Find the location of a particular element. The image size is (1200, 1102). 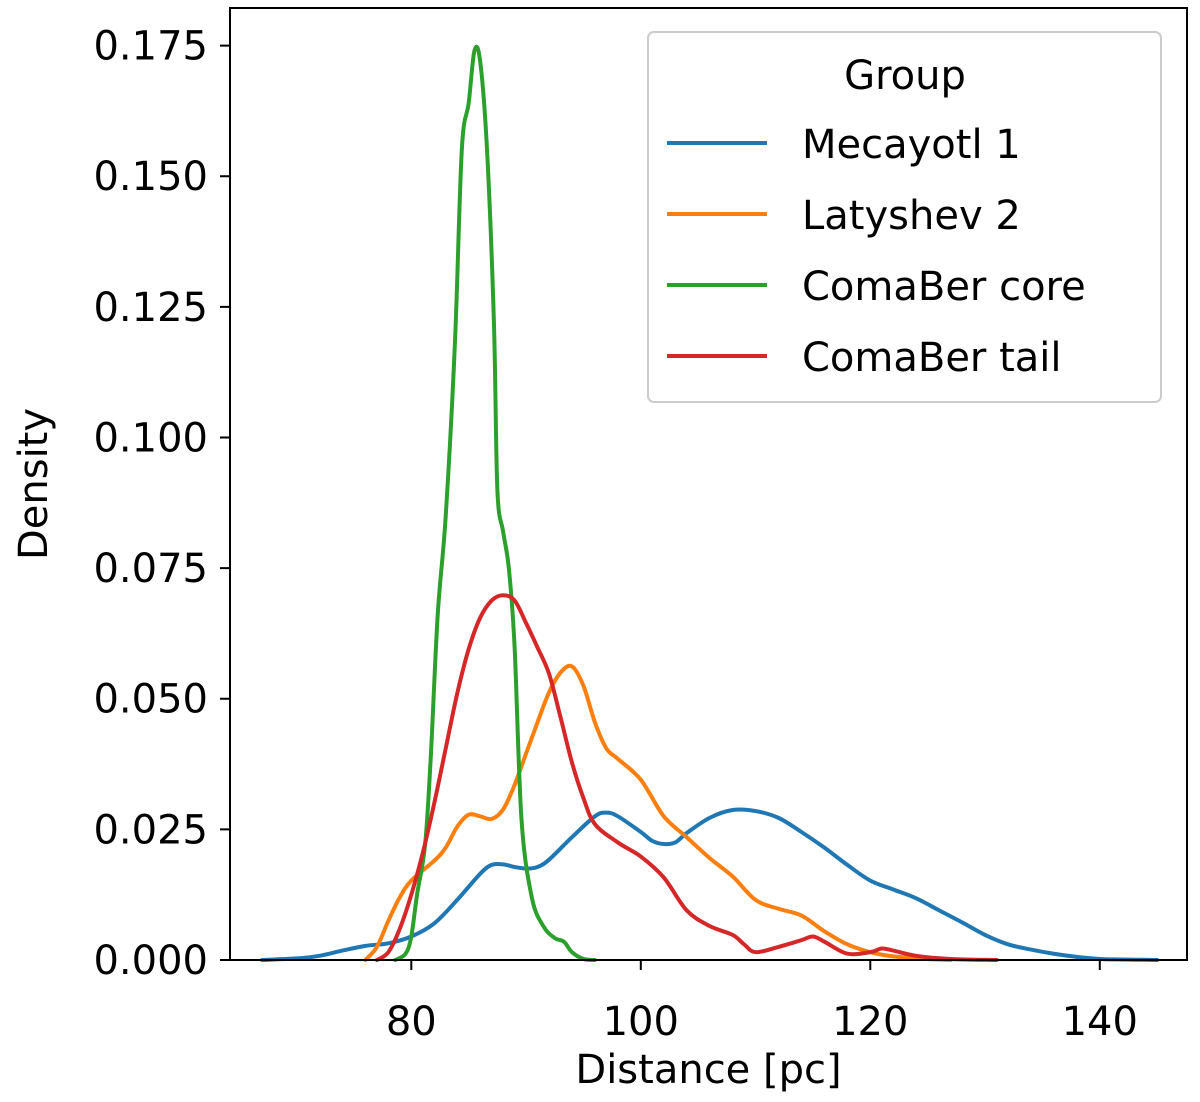

y-tick-label: 0.075 is located at coordinates (150, 569).